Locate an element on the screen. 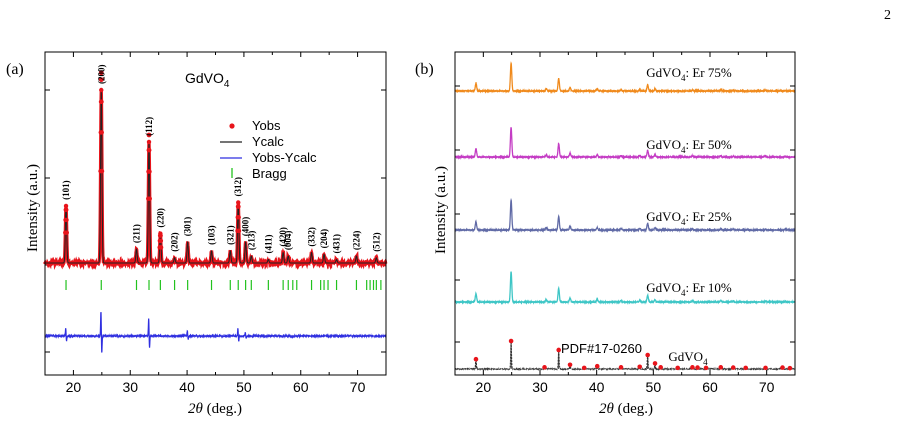 Image resolution: width=916 pixels, height=424 pixels. panel-a-peak-label: (301) is located at coordinates (188, 227).